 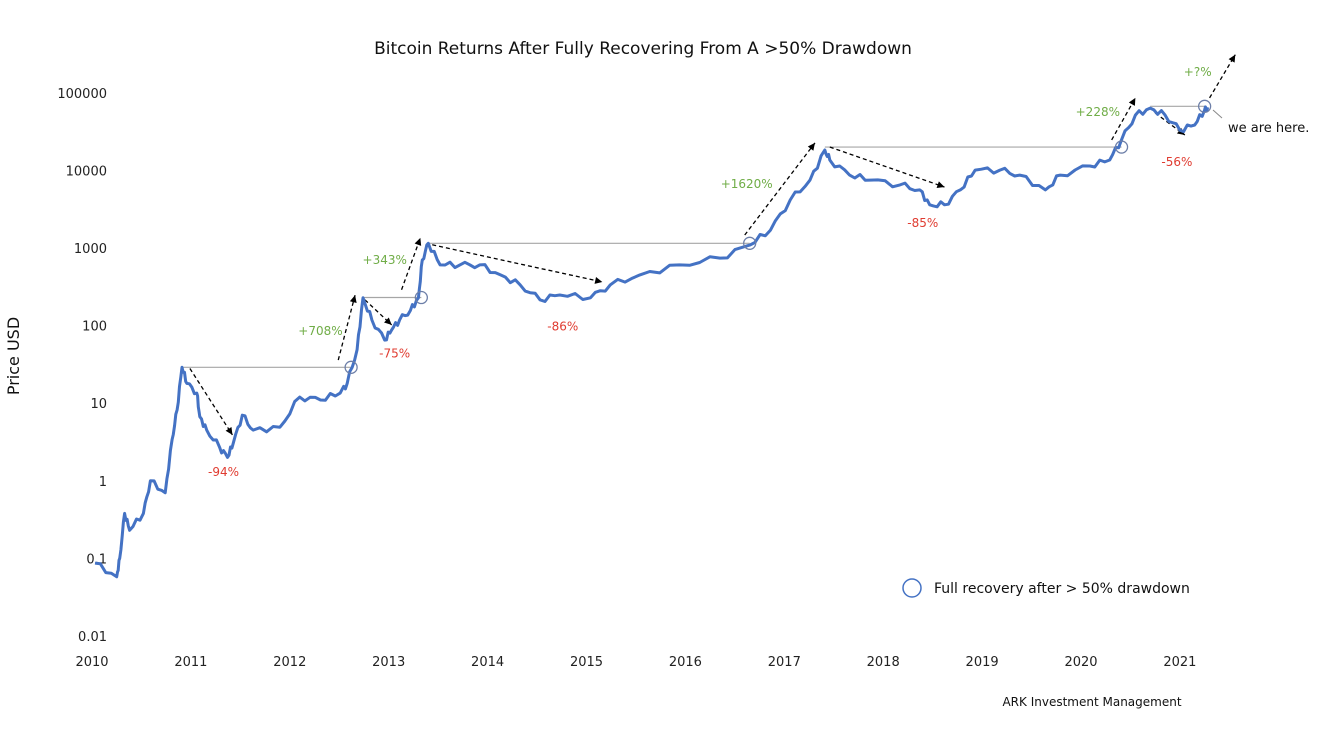 What do you see at coordinates (1098, 112) in the screenshot?
I see `gain-label: +228%` at bounding box center [1098, 112].